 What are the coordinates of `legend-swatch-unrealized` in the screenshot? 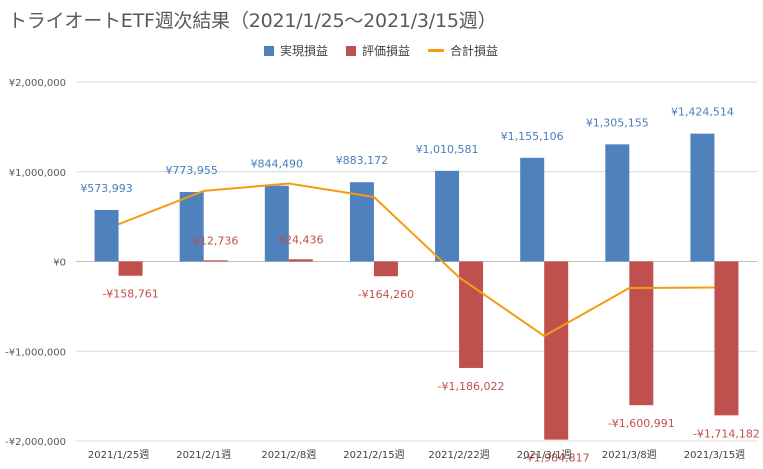 It's located at (351, 50).